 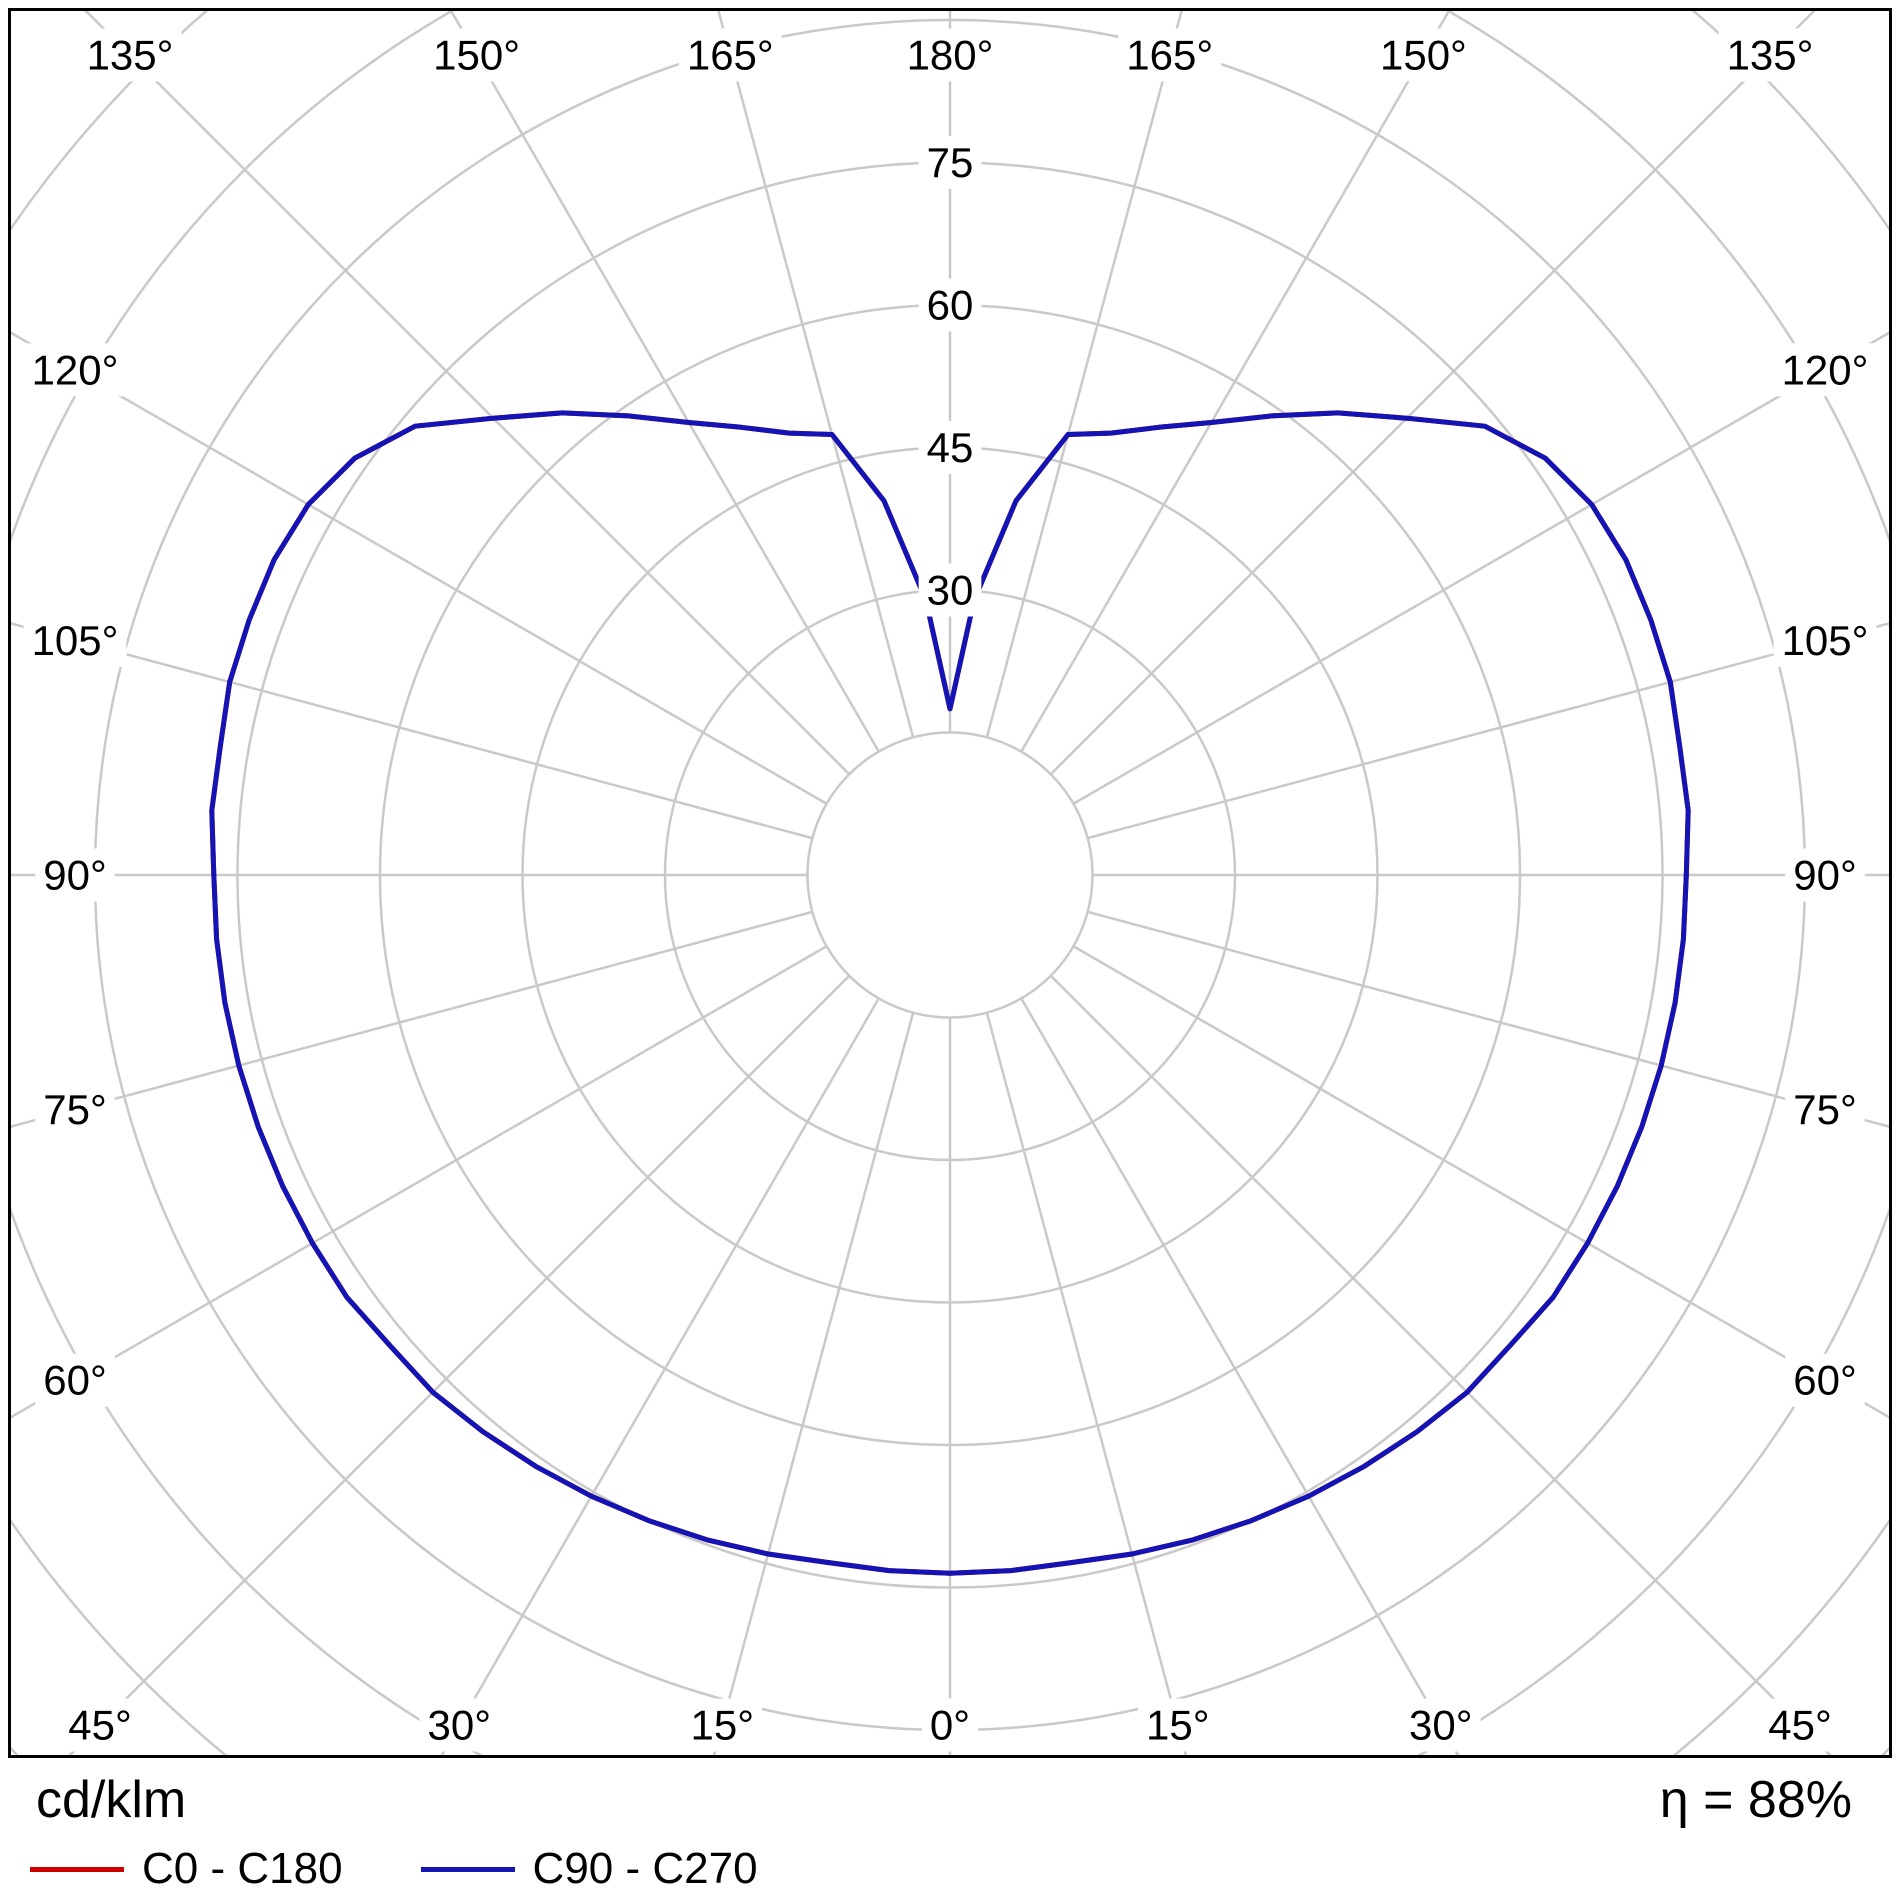 I want to click on angle-label: 180°, so click(x=950, y=55).